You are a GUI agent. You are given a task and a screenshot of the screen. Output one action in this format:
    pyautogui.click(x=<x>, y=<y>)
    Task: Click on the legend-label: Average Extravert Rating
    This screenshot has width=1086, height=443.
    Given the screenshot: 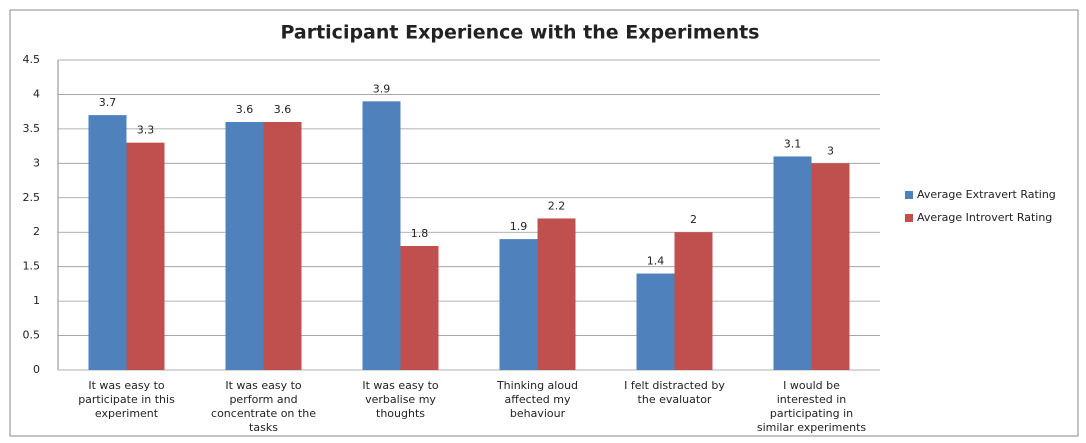 What is the action you would take?
    pyautogui.click(x=986, y=194)
    